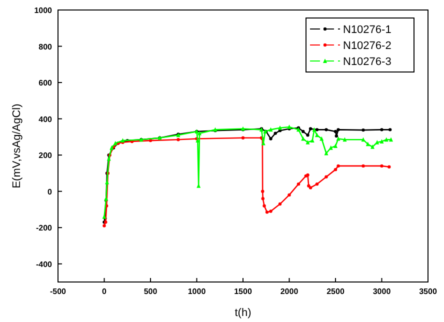 The height and width of the screenshot is (322, 444). Describe the element at coordinates (105, 291) in the screenshot. I see `x-tick-label: 0` at that location.